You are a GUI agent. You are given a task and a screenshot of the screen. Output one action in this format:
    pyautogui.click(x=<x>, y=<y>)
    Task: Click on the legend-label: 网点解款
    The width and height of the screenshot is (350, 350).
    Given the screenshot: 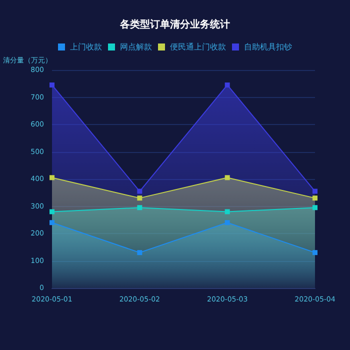 What is the action you would take?
    pyautogui.click(x=136, y=47)
    